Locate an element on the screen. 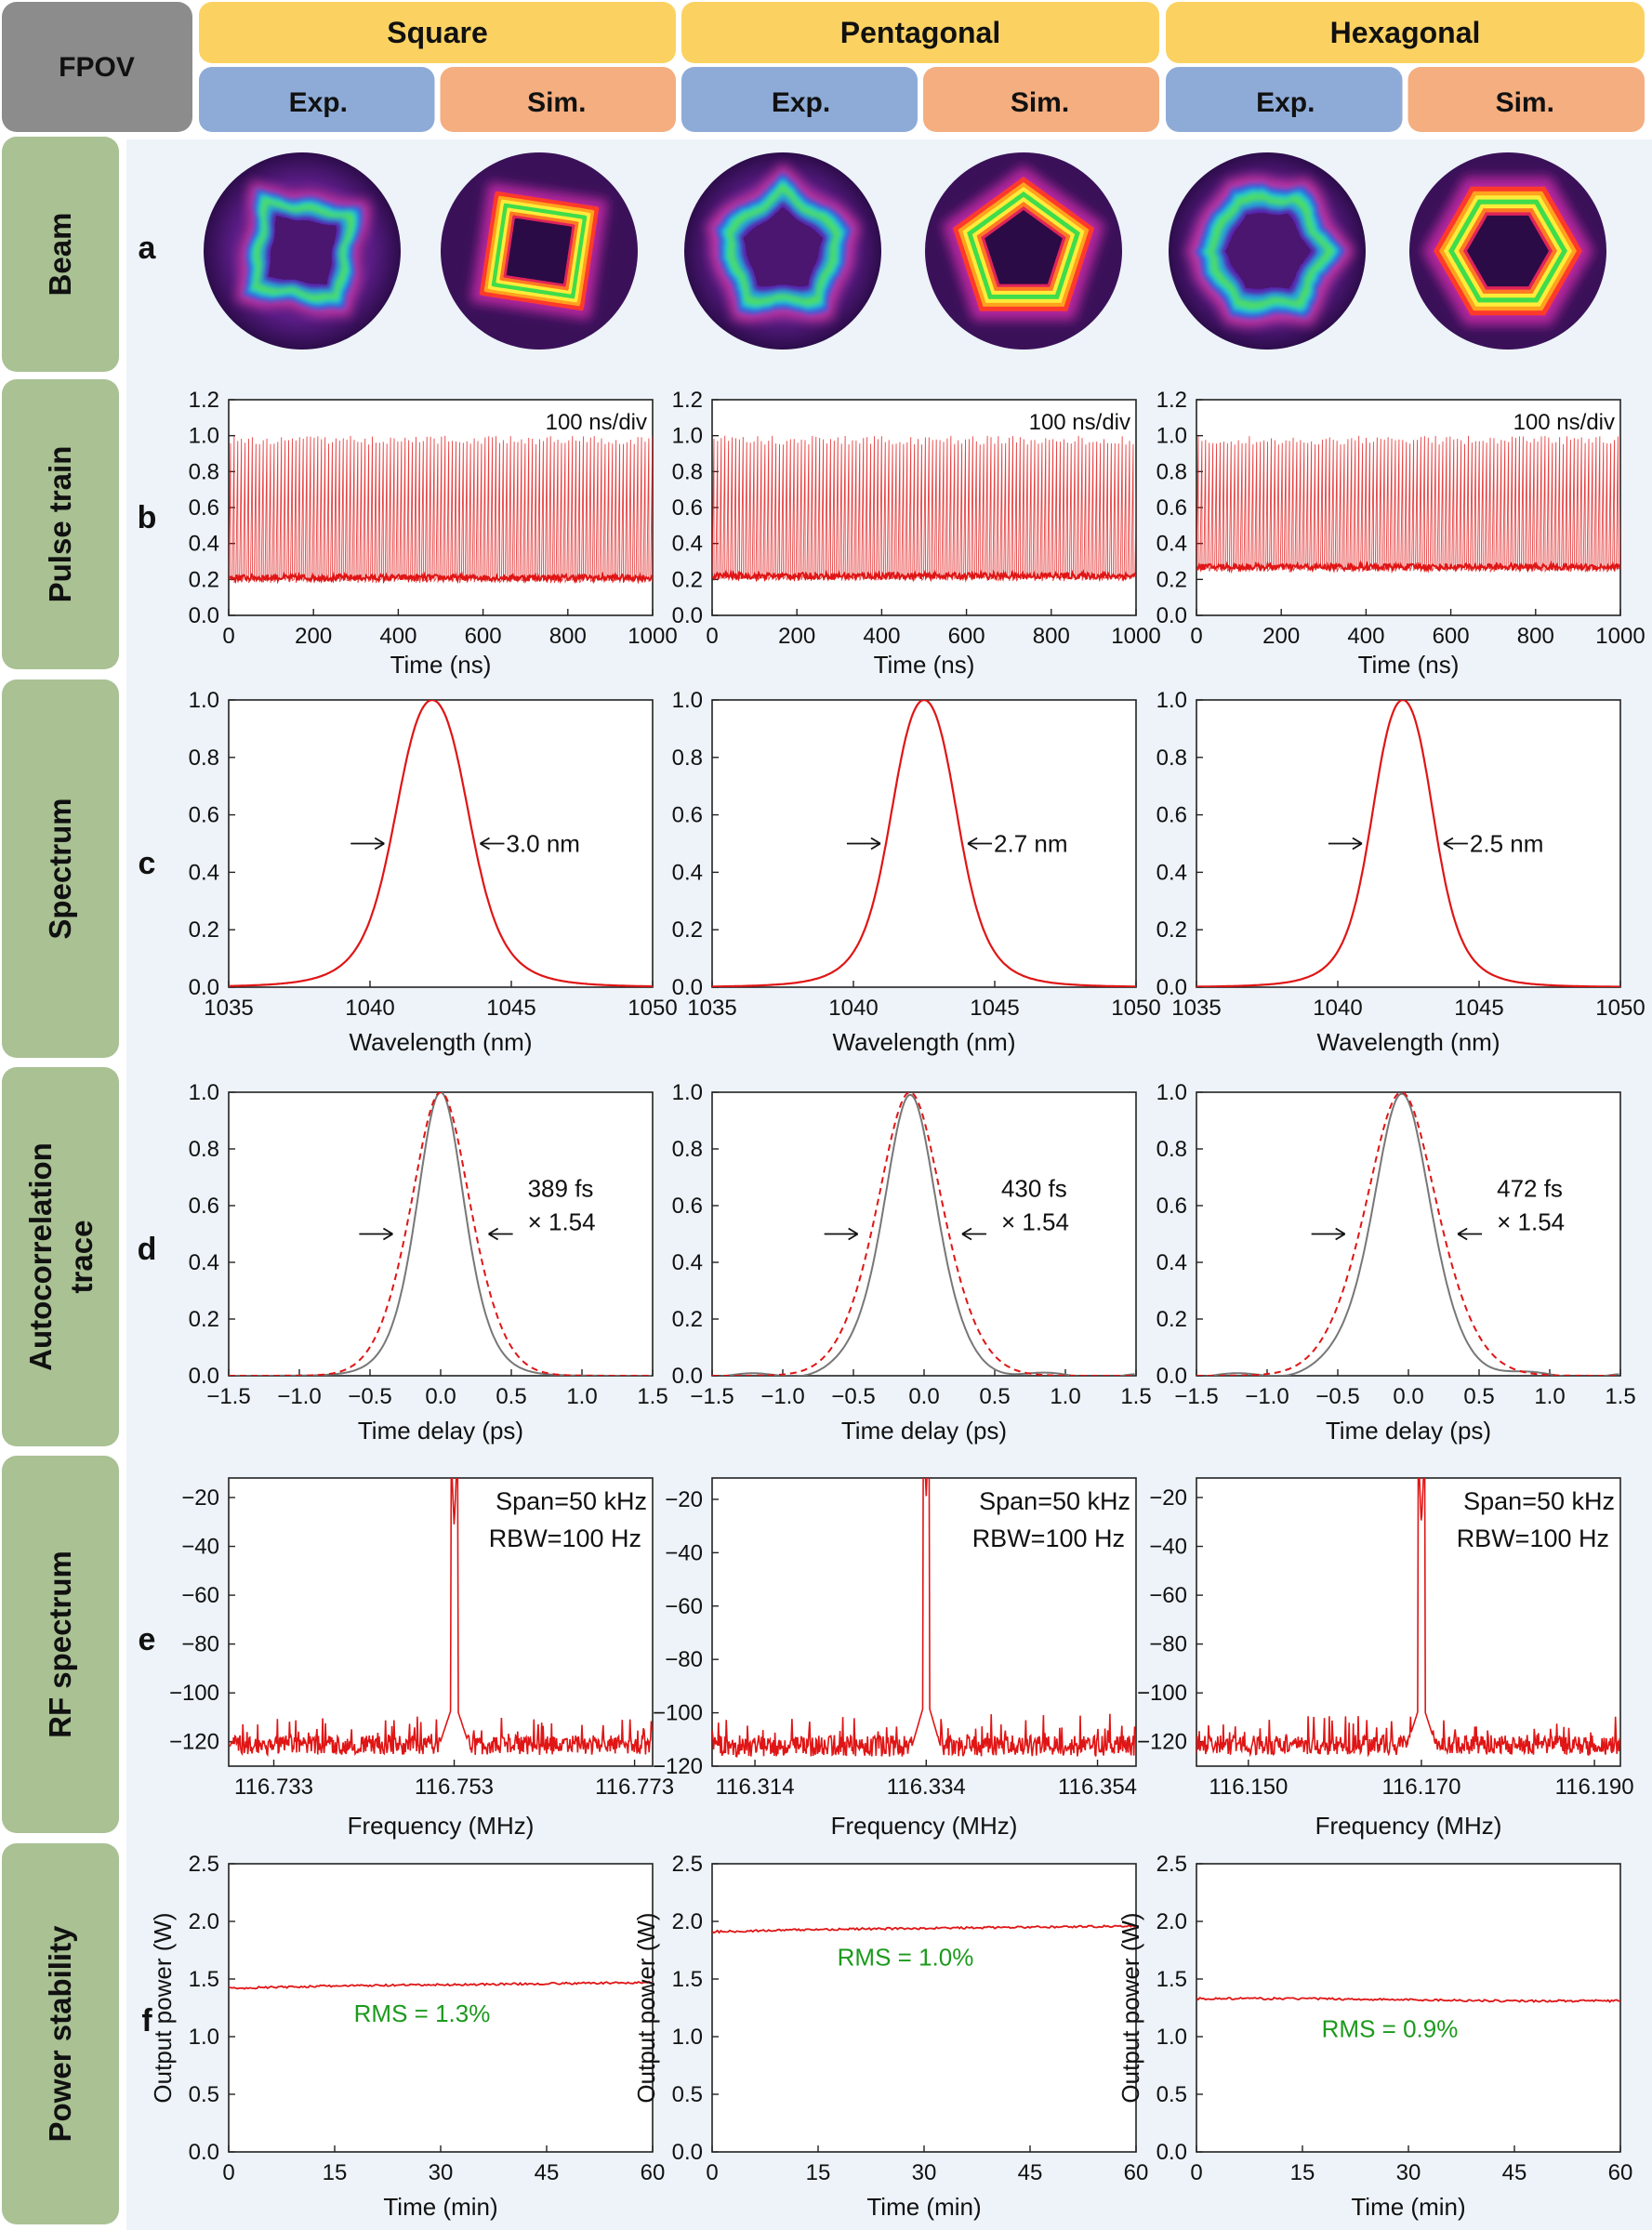 The image size is (1652, 2230). row-label-text: trace is located at coordinates (81, 1257).